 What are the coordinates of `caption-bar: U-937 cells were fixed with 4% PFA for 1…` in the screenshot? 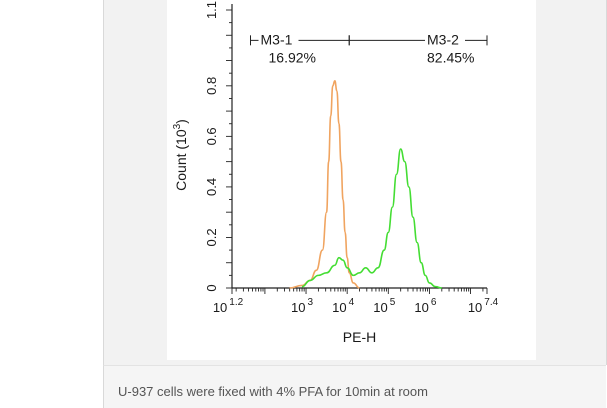 It's located at (354, 386).